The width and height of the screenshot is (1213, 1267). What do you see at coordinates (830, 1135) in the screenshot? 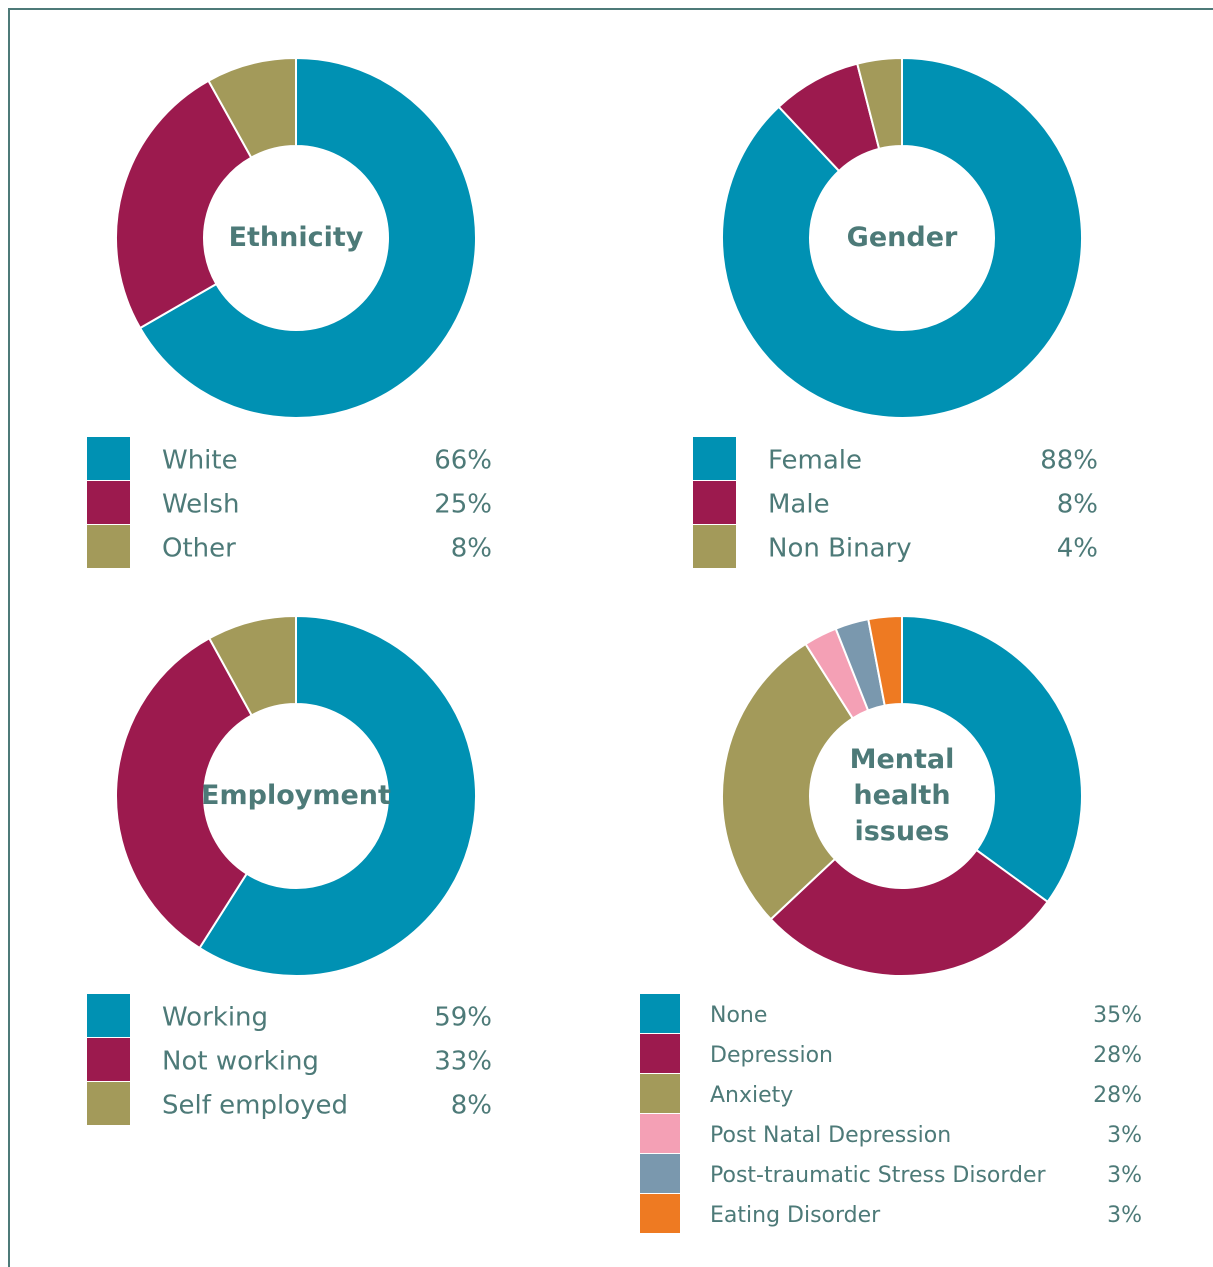
I see `legend-label: Post Natal Depression` at bounding box center [830, 1135].